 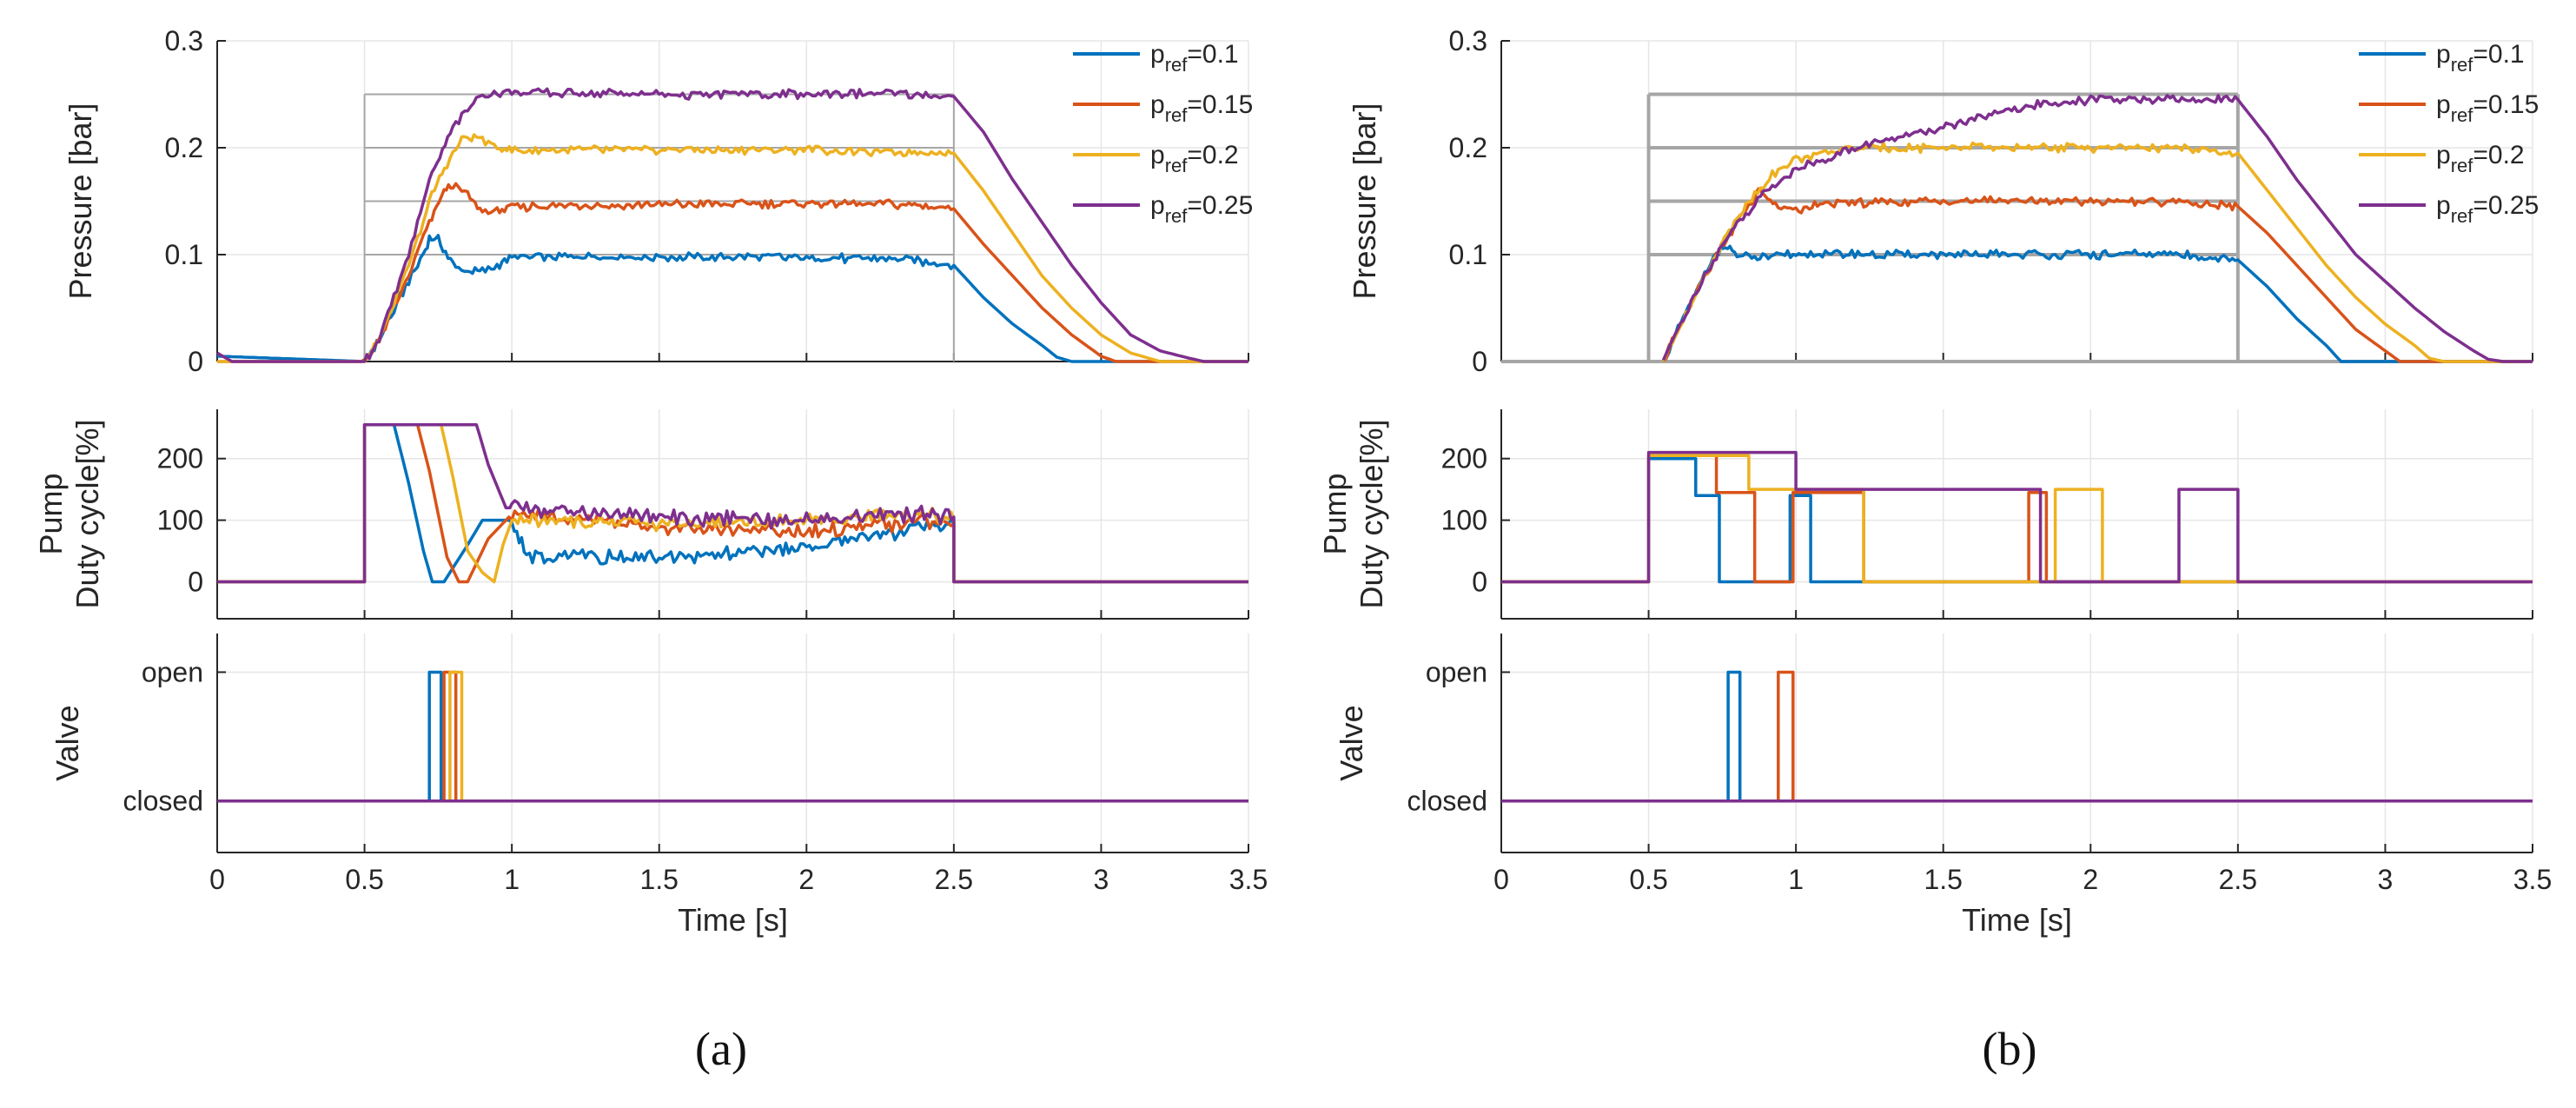 What do you see at coordinates (721, 1049) in the screenshot?
I see `panel-caption: (a)` at bounding box center [721, 1049].